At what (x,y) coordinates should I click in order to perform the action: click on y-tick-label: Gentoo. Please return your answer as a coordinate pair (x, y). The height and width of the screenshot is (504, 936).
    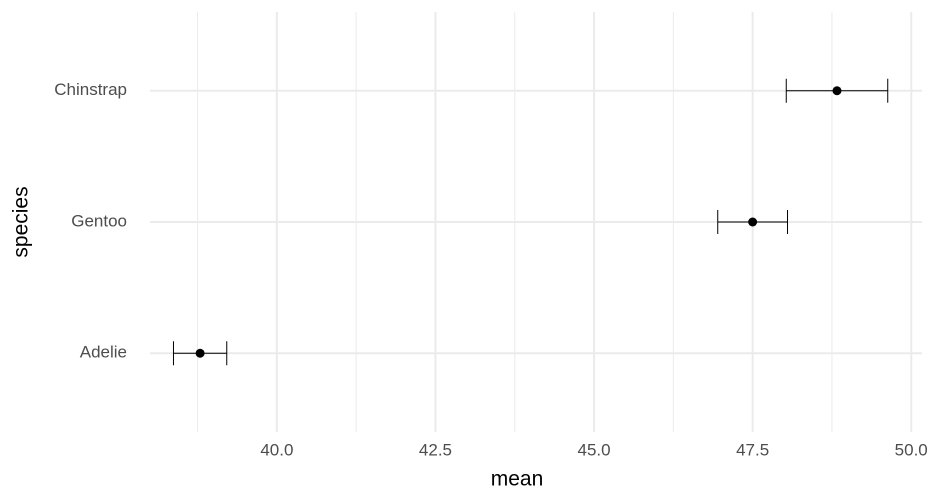
    Looking at the image, I should click on (99, 220).